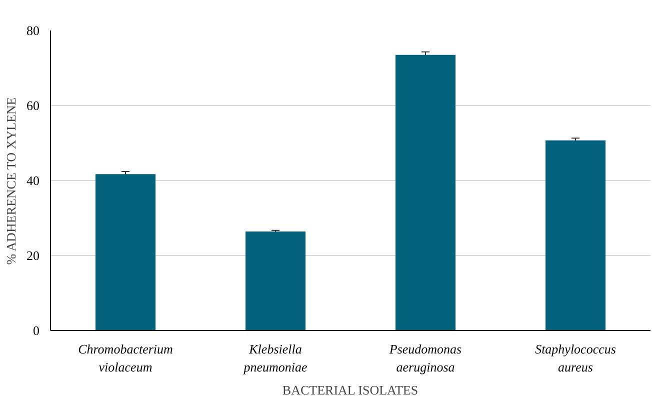 The image size is (667, 404). Describe the element at coordinates (350, 390) in the screenshot. I see `x-axis-title: BACTERIAL ISOLATES` at that location.